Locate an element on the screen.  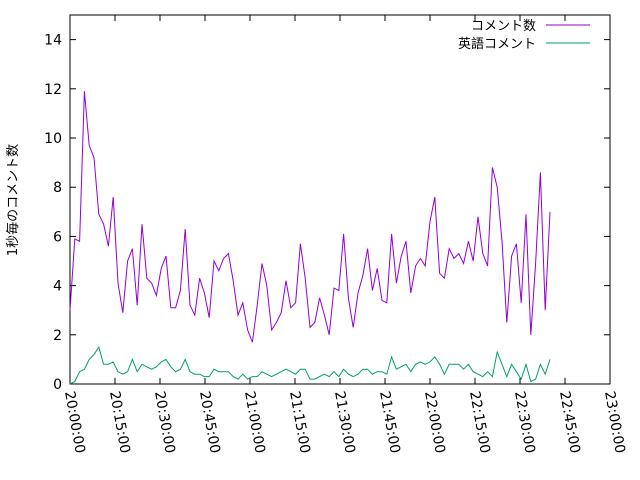
x-tick-label: 22:00:00 is located at coordinates (434, 422).